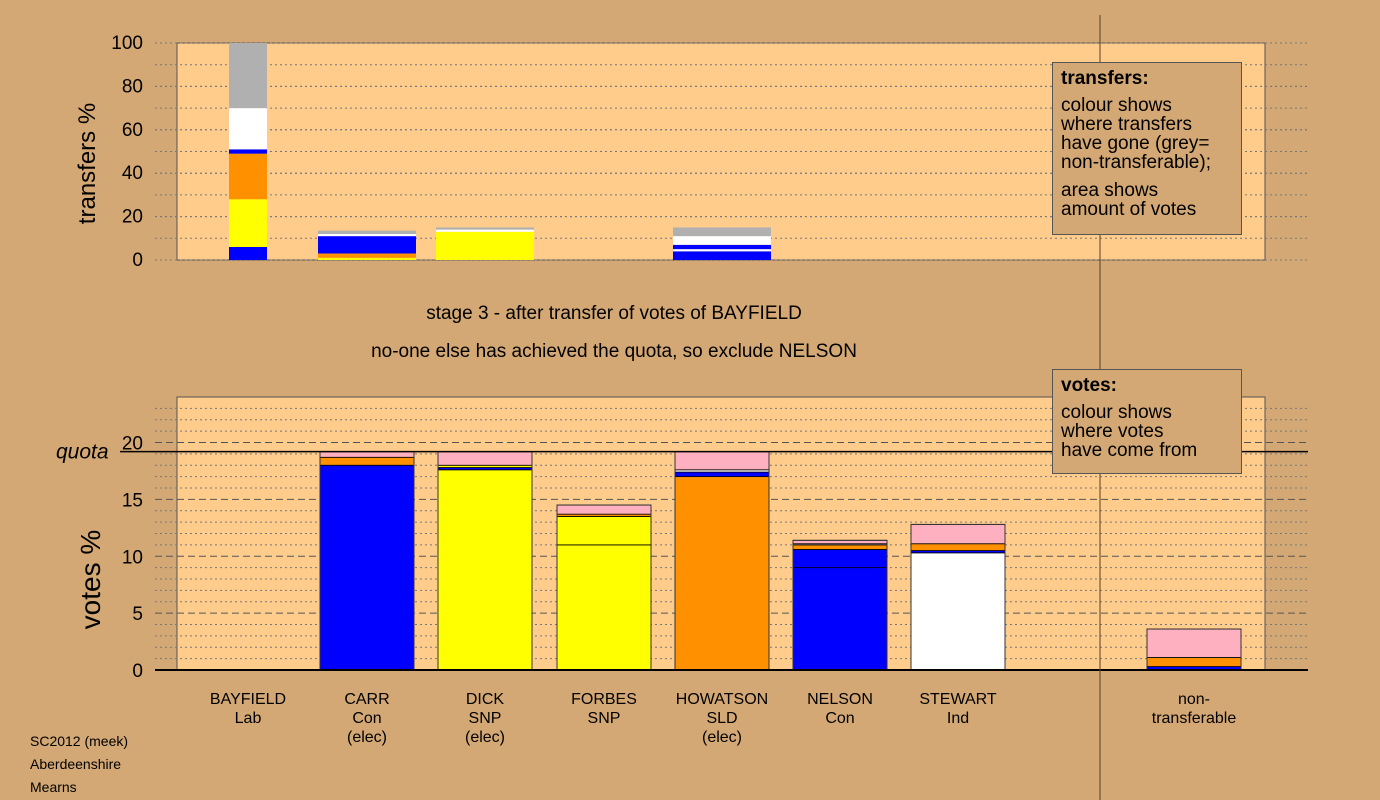  Describe the element at coordinates (137, 260) in the screenshot. I see `transfers-y-tick-label: 0` at that location.